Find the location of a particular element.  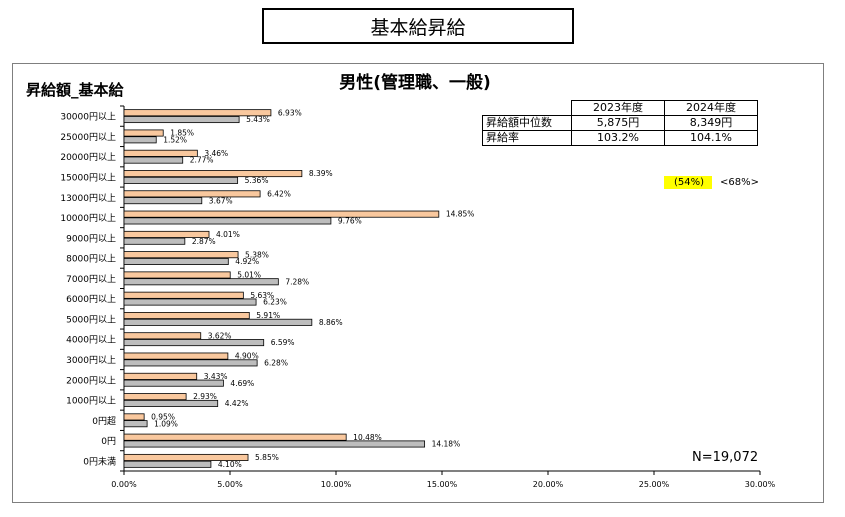

data-label: 7.28% is located at coordinates (297, 281).